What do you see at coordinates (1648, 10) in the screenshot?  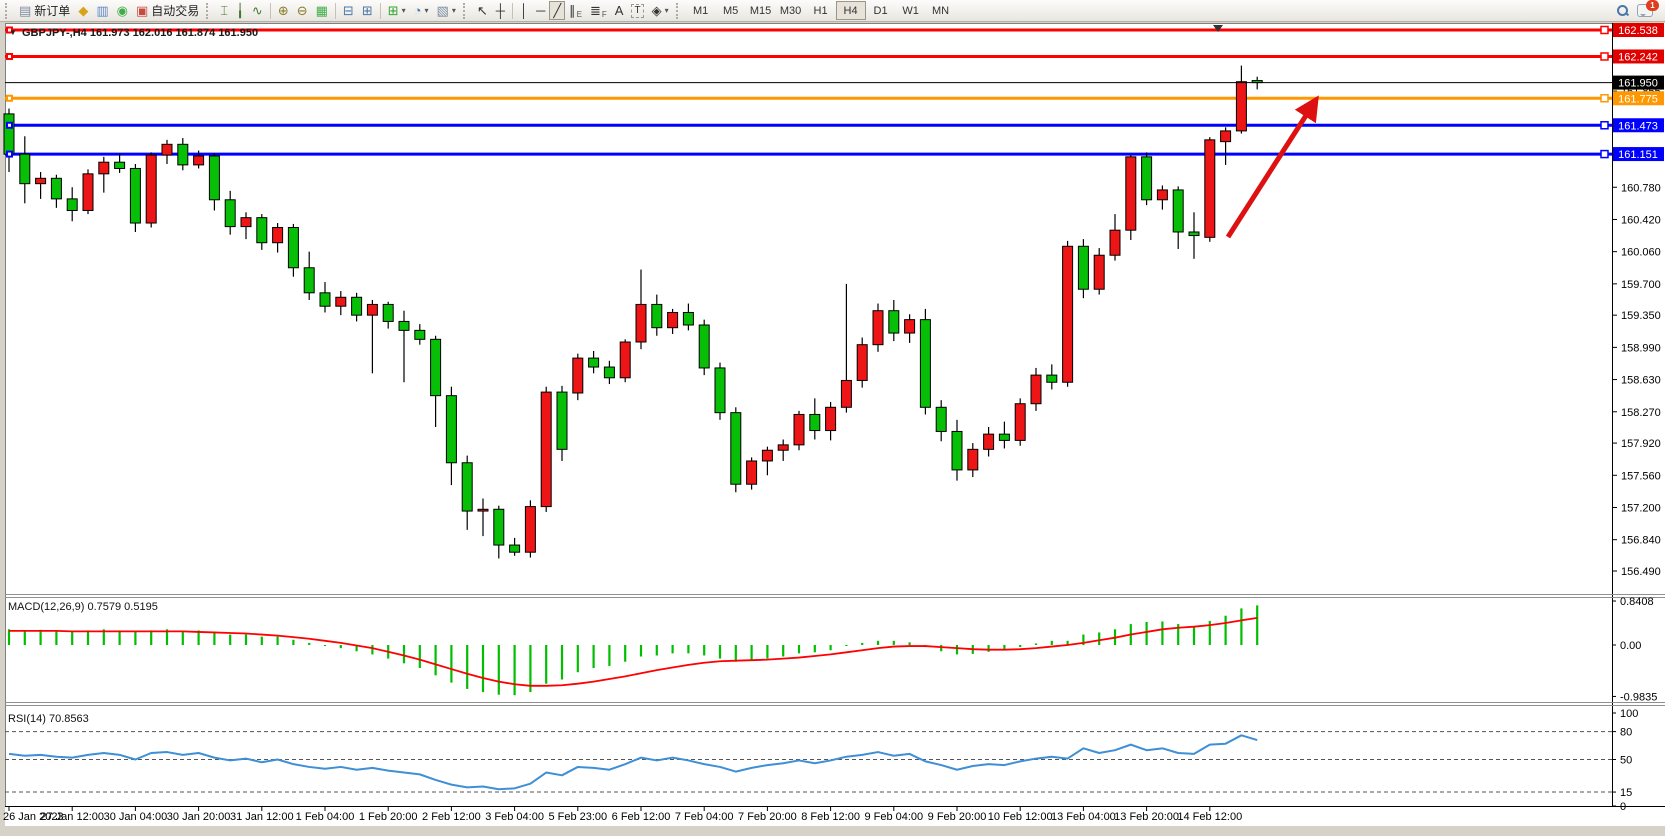 I see `notifications-button: 1` at bounding box center [1648, 10].